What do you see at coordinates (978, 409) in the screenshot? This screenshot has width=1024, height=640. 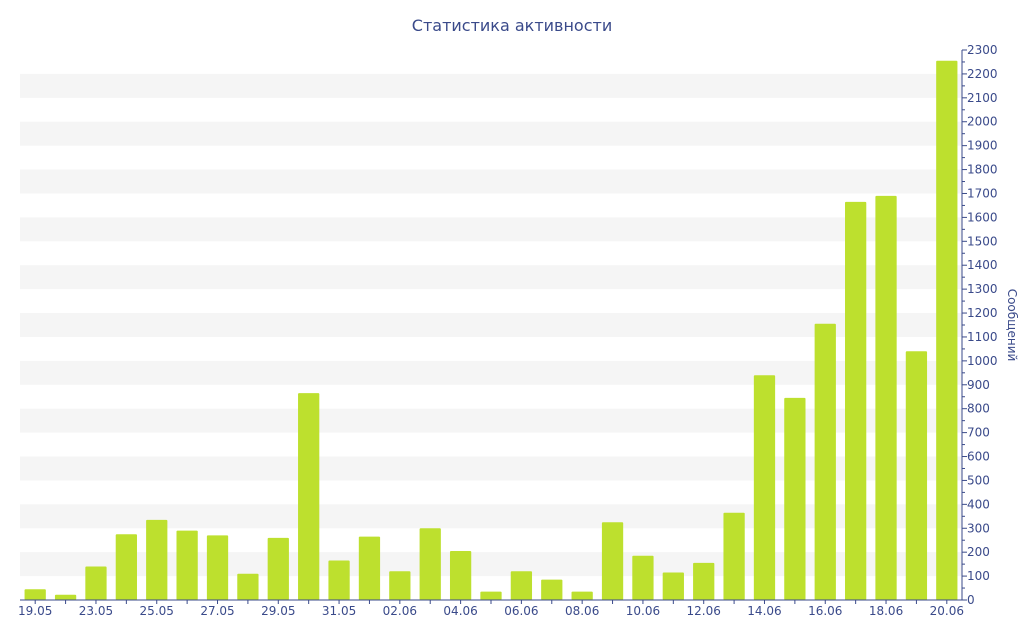 I see `y-tick-label: 800` at bounding box center [978, 409].